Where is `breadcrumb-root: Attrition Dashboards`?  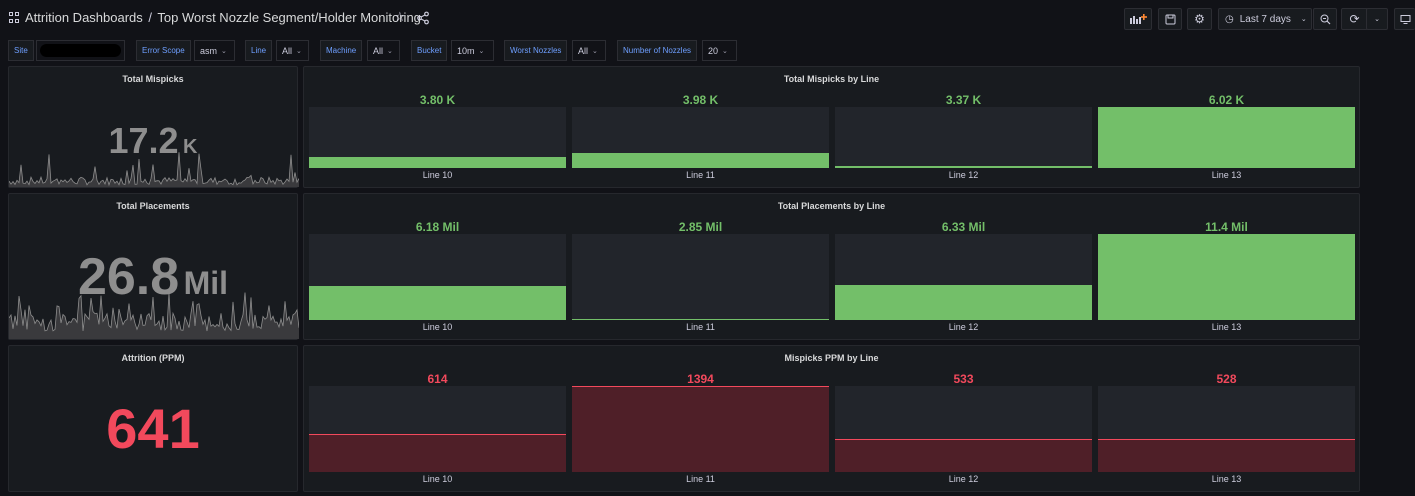
breadcrumb-root: Attrition Dashboards is located at coordinates (84, 17).